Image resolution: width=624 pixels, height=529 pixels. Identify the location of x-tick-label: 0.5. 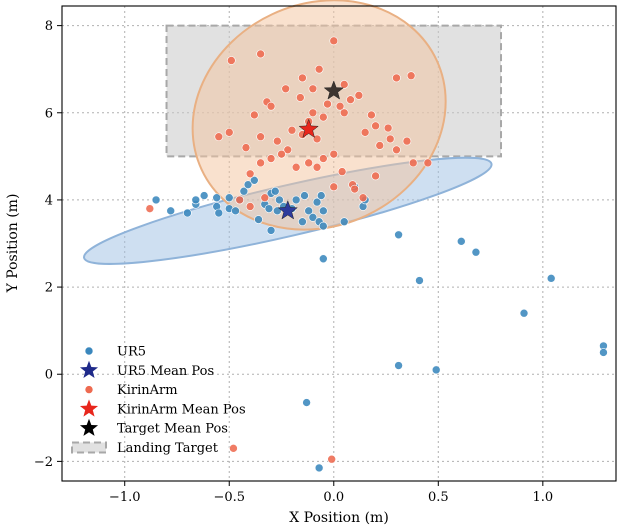
(438, 497).